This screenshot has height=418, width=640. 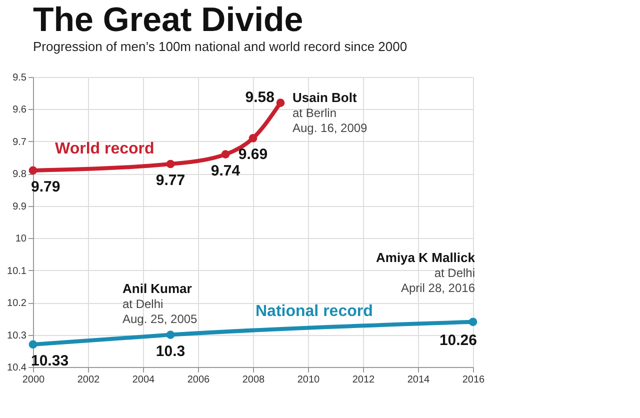 I want to click on y-tick-label: 10, so click(x=21, y=239).